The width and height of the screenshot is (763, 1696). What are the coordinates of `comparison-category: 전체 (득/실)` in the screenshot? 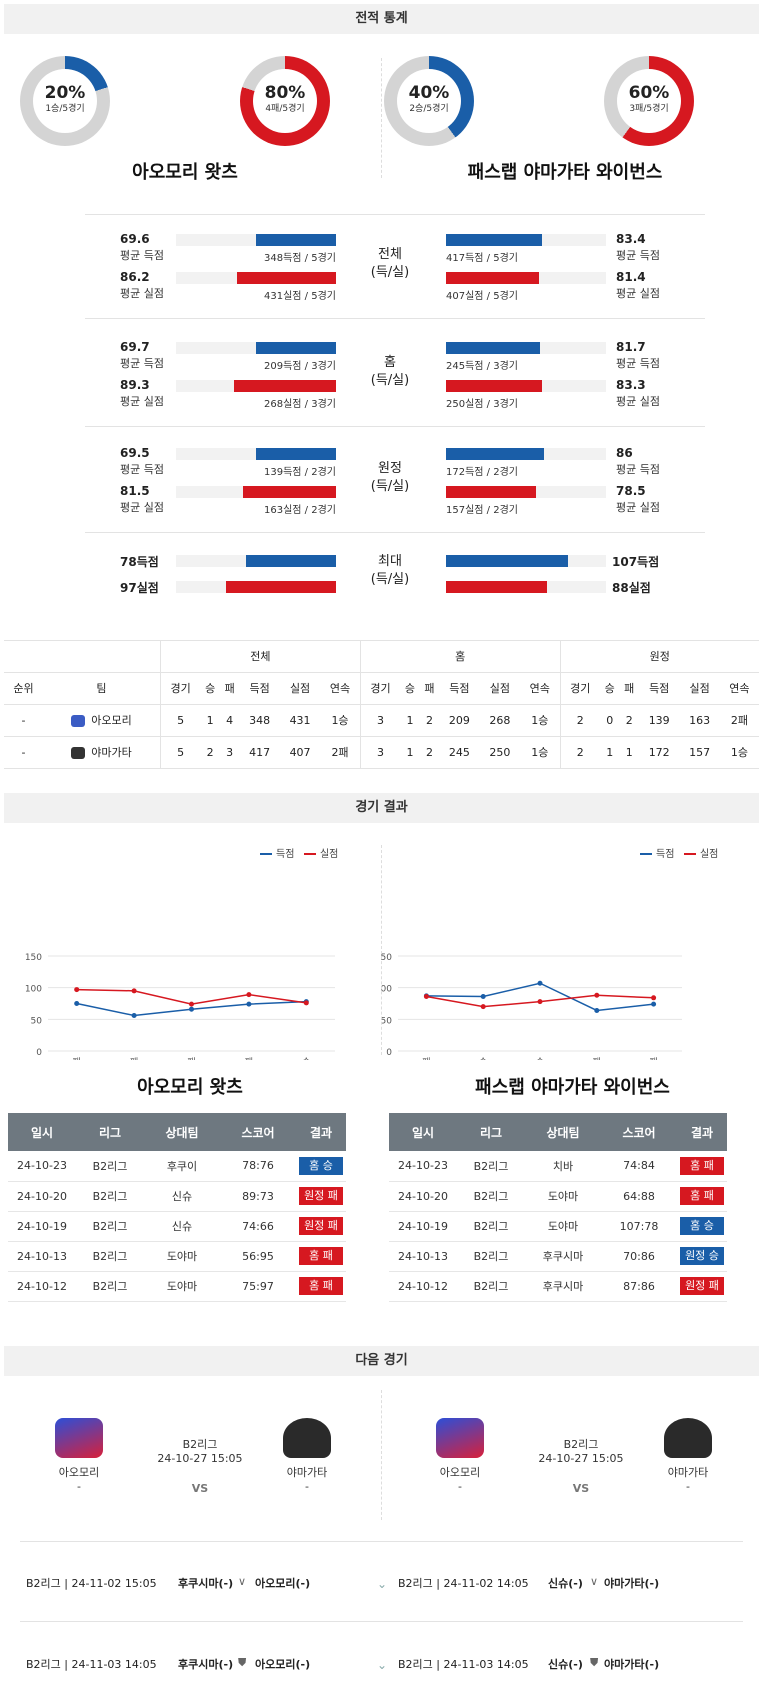 It's located at (390, 263).